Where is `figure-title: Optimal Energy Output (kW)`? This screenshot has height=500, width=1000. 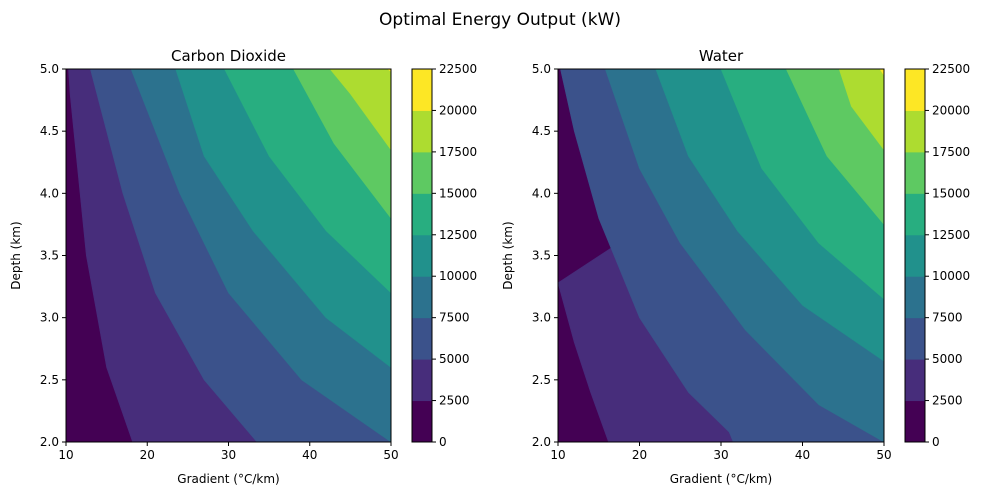
figure-title: Optimal Energy Output (kW) is located at coordinates (500, 20).